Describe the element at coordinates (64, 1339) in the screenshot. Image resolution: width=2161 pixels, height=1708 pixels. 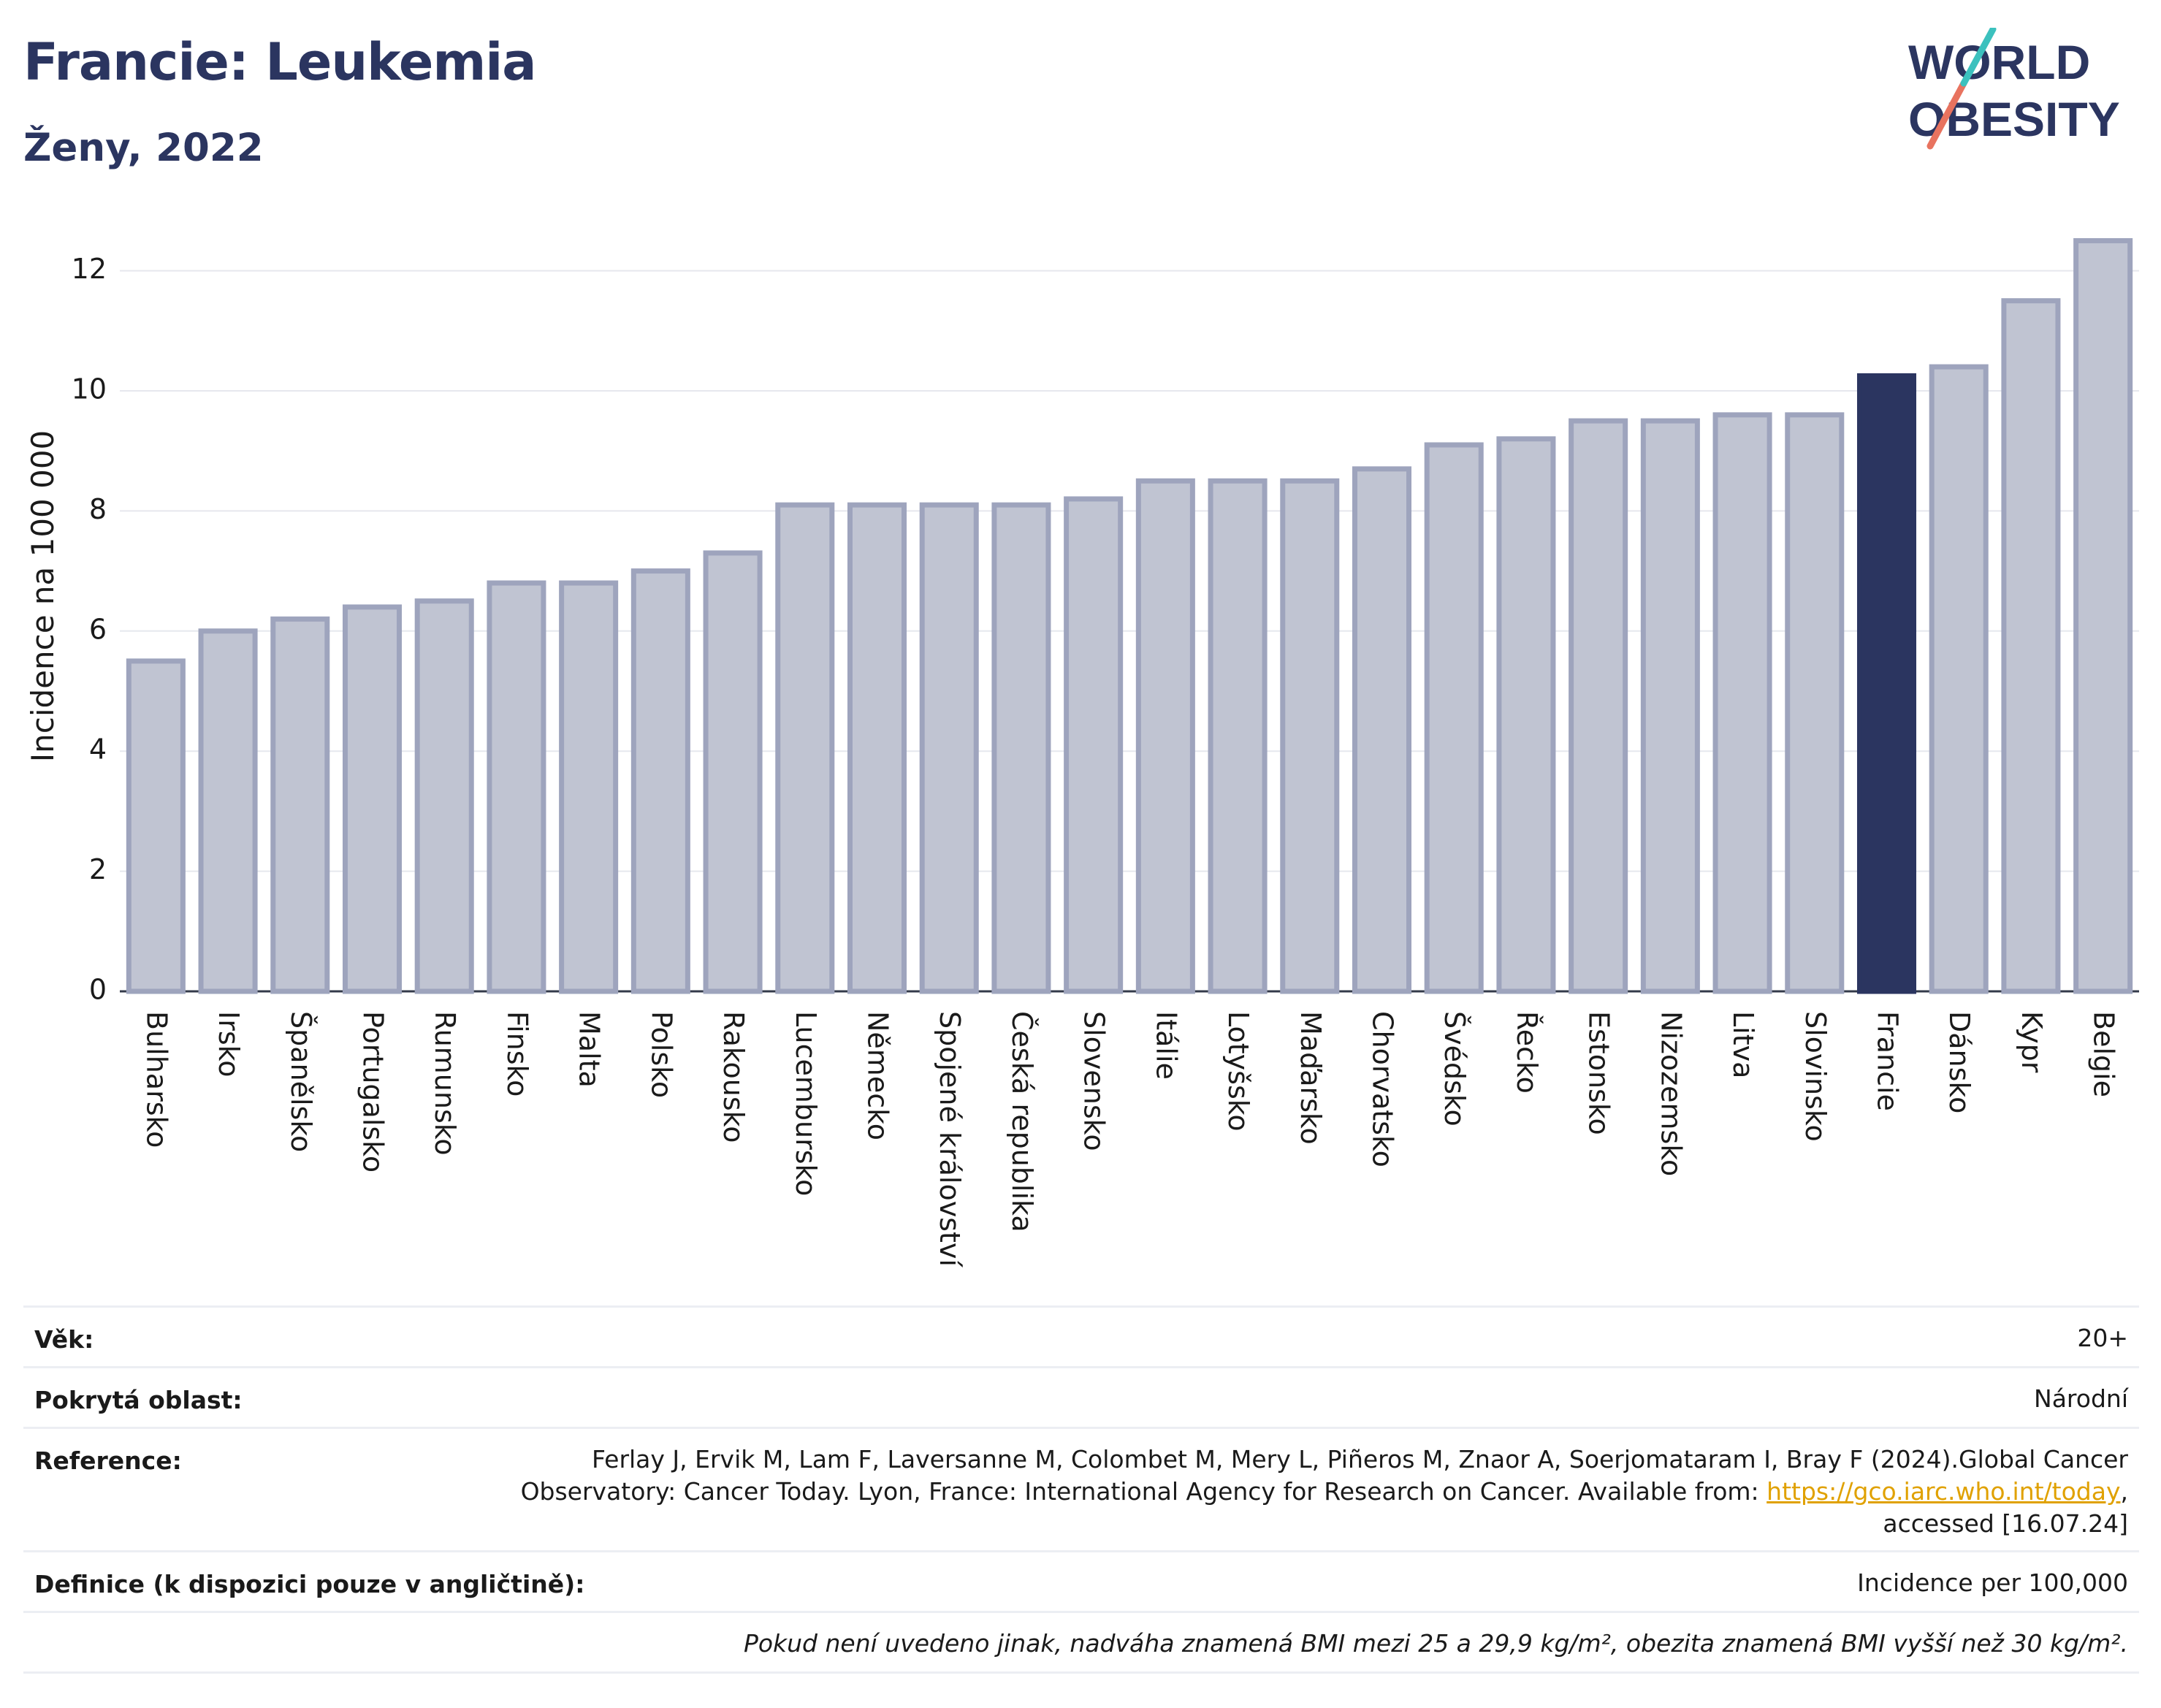
I see `age-label: Věk:` at that location.